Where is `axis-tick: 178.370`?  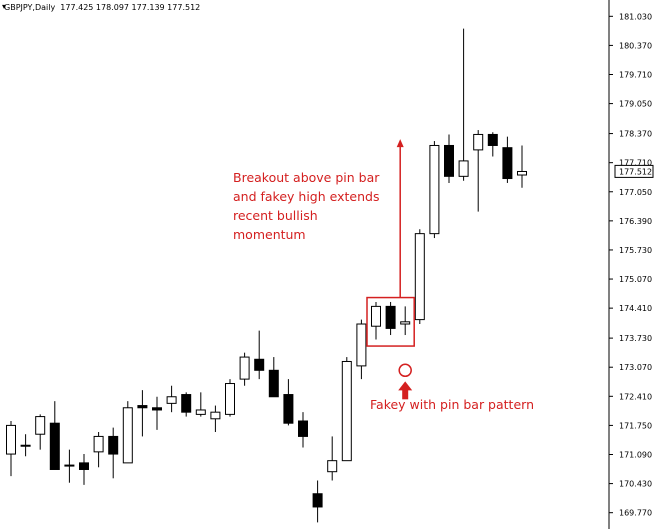
axis-tick: 178.370 is located at coordinates (630, 134).